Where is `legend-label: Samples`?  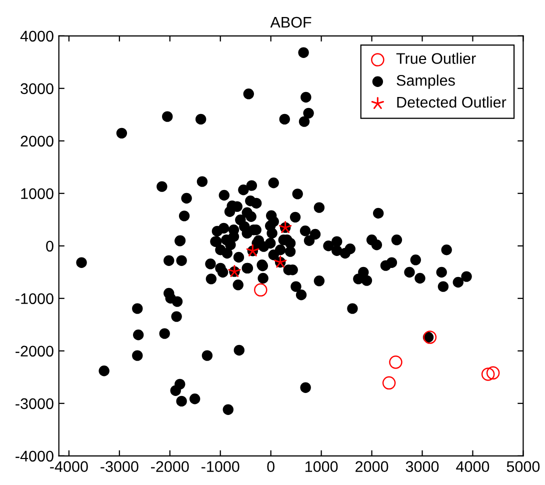
legend-label: Samples is located at coordinates (425, 81).